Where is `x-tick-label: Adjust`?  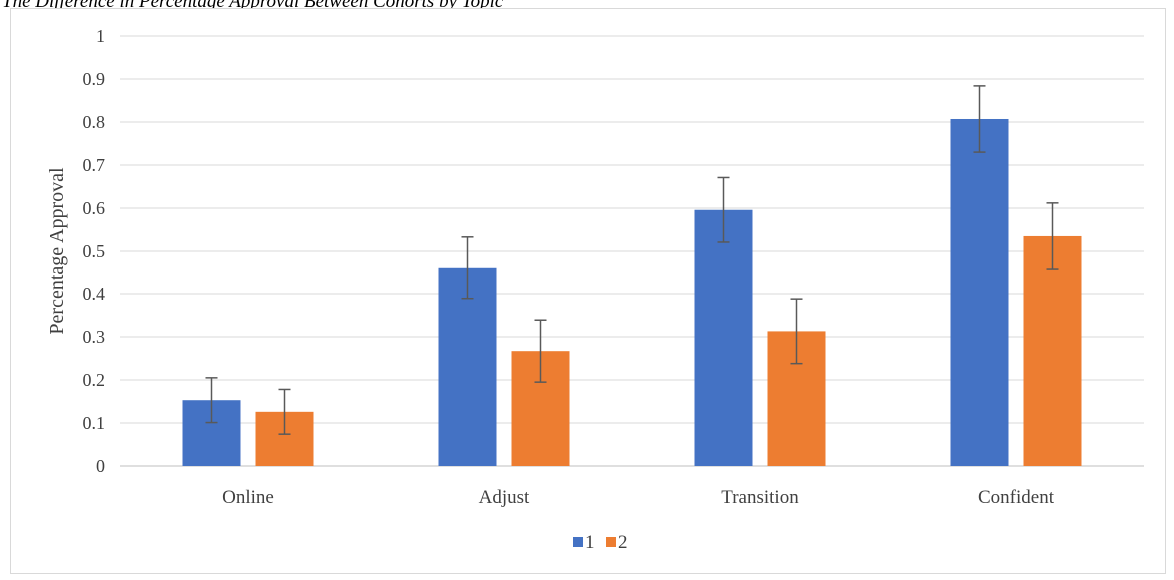 x-tick-label: Adjust is located at coordinates (504, 497).